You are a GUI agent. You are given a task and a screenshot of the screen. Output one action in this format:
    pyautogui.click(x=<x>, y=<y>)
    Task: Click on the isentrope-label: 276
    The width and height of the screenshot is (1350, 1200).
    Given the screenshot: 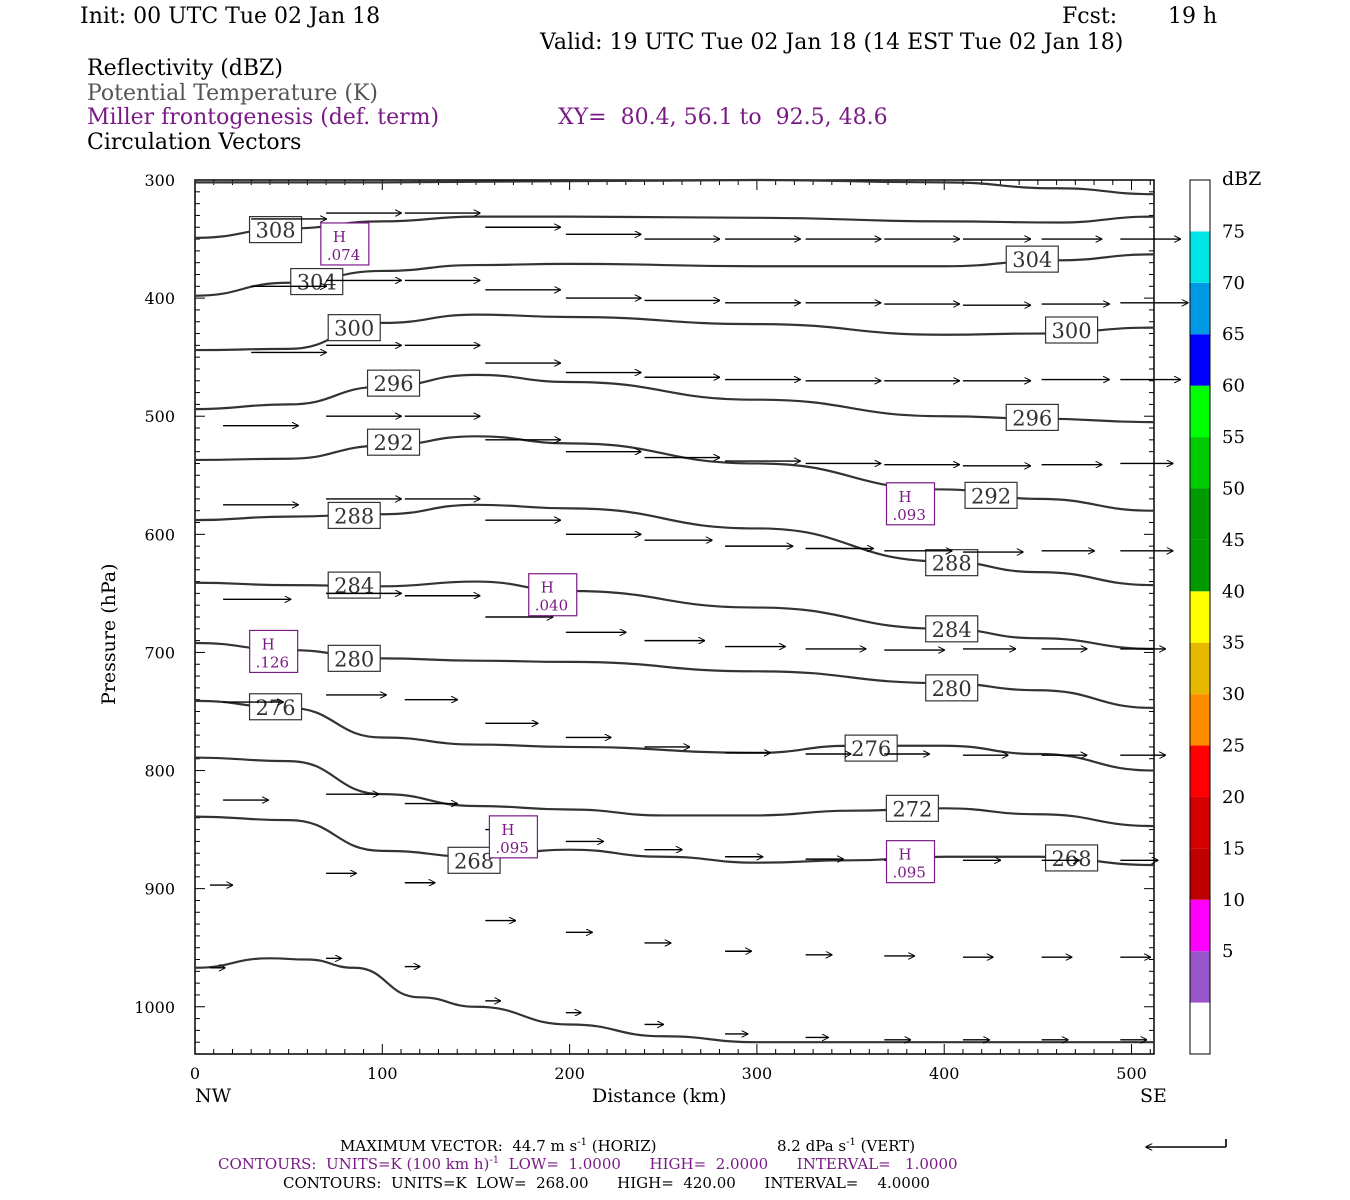 What is the action you would take?
    pyautogui.click(x=871, y=749)
    